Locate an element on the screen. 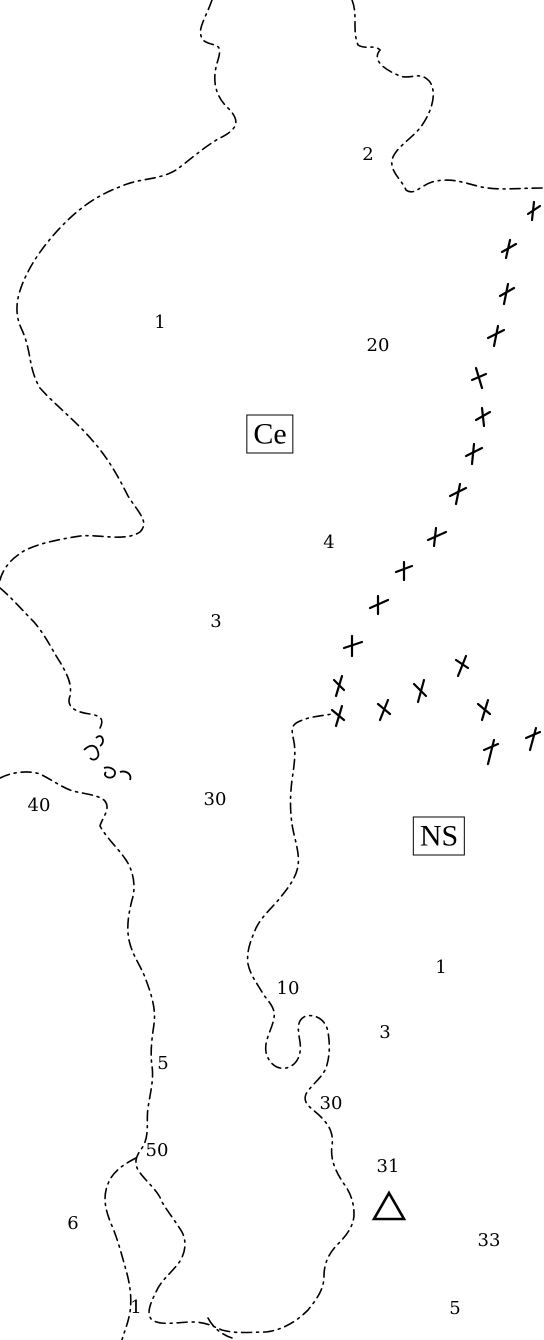 The image size is (544, 1340). map-number-label: 6 is located at coordinates (73, 1223).